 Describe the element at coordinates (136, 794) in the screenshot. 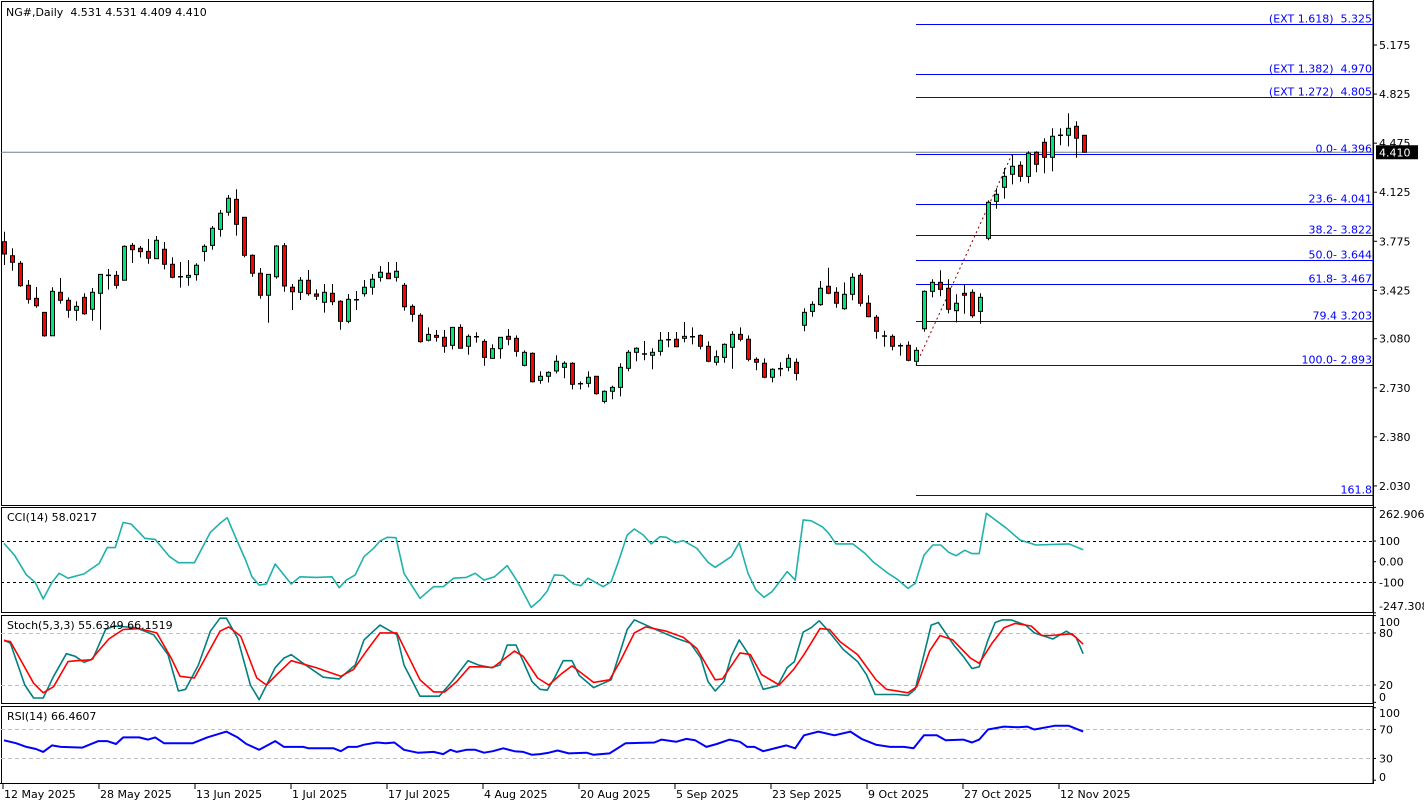

I see `date-tick-label: 28 May 2025` at that location.